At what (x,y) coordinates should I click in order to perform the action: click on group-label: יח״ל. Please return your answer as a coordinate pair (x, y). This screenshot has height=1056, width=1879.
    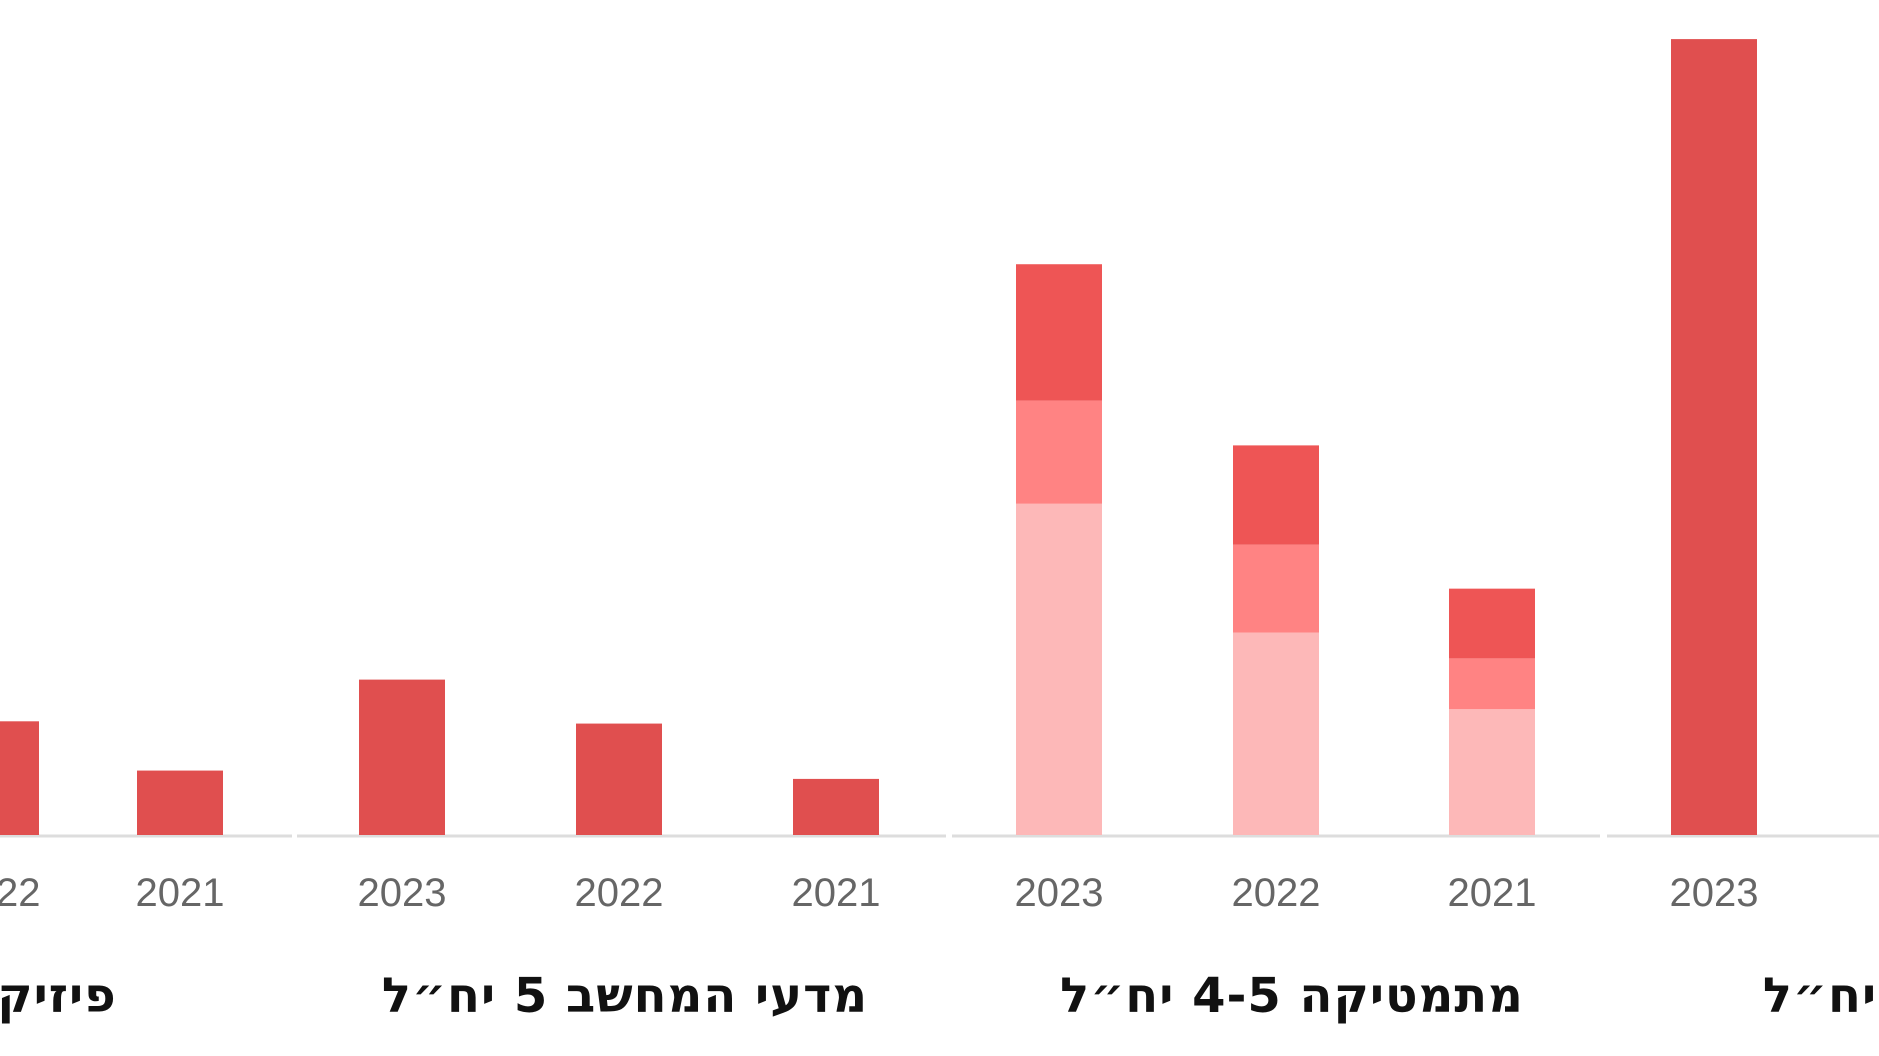
    Looking at the image, I should click on (1820, 996).